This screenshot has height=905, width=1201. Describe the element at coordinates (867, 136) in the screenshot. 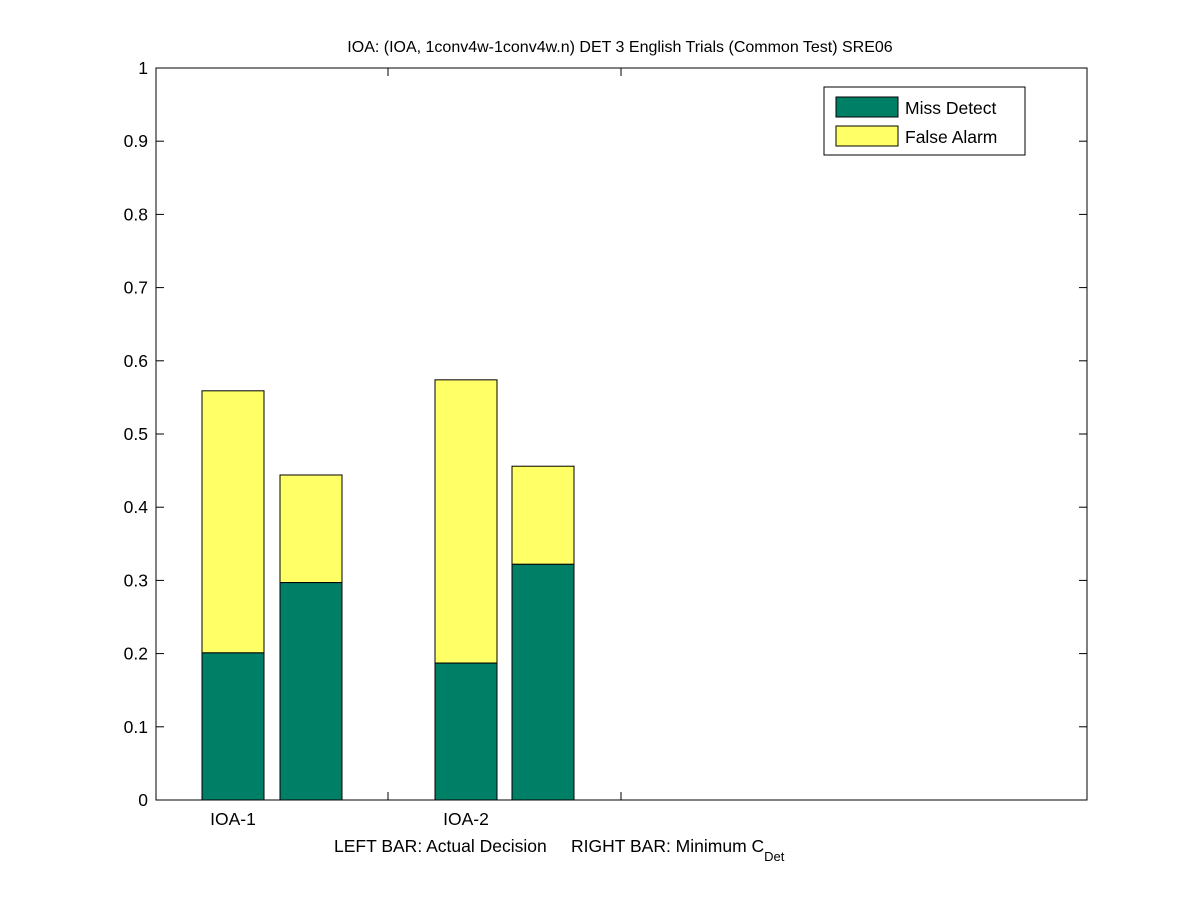

I see `legend-swatch-false-alarm` at that location.